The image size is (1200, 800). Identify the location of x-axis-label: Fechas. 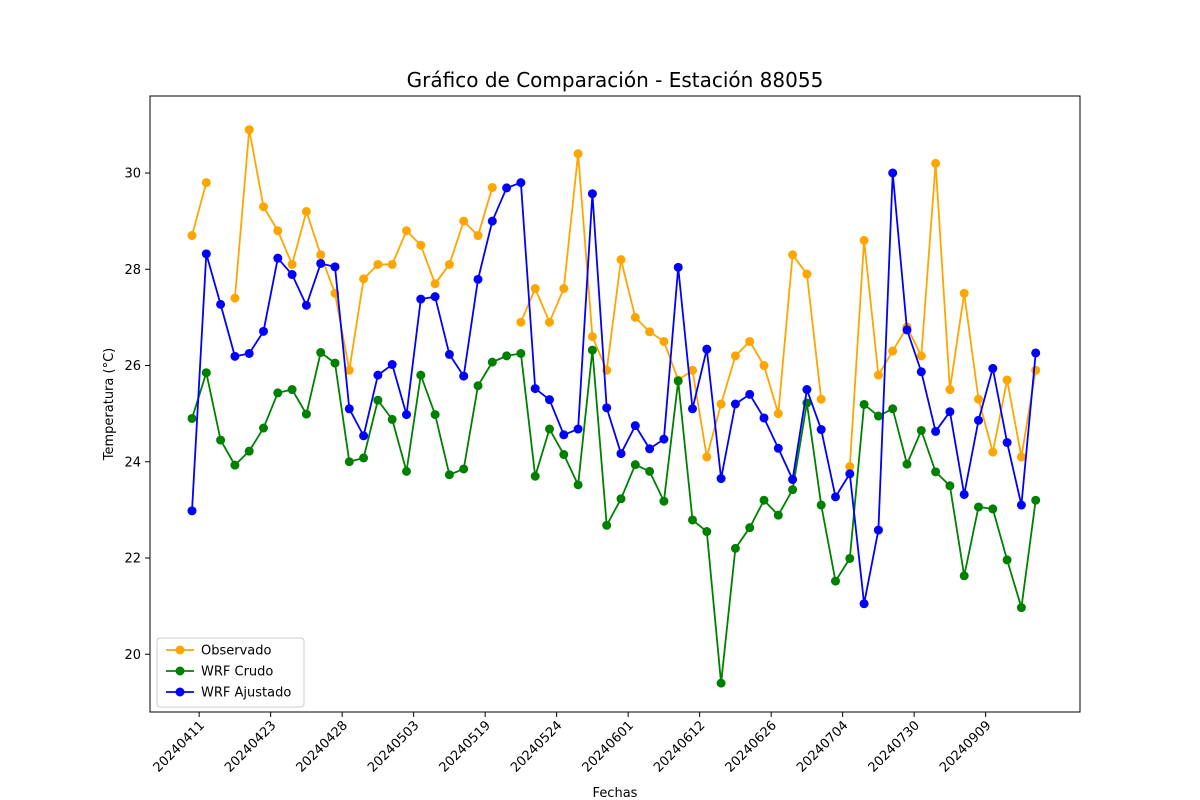
(615, 793).